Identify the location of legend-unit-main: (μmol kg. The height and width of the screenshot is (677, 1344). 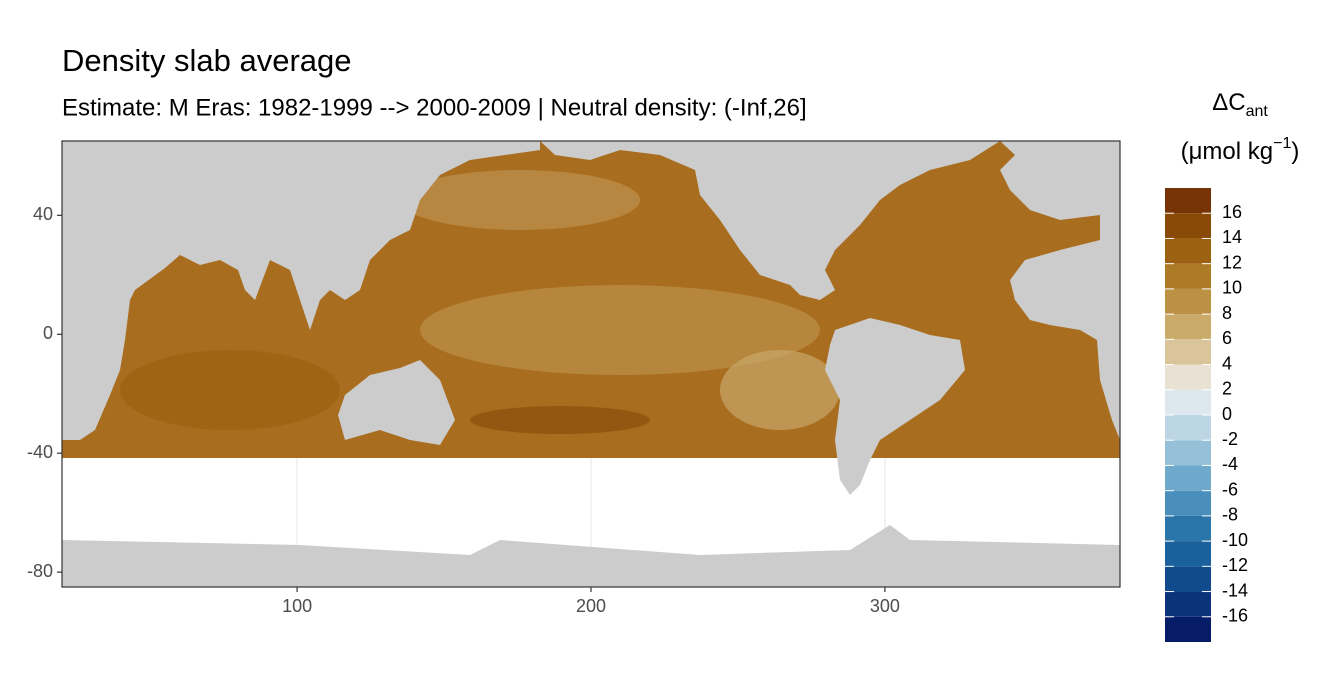
(1227, 151).